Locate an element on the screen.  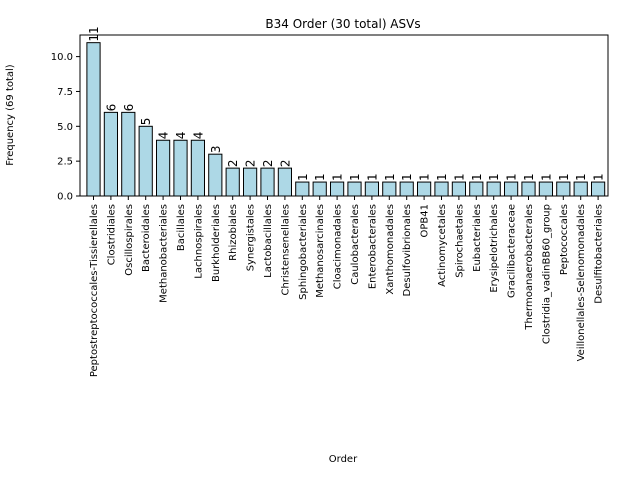
x-tick-label: Gracilibacteraceae is located at coordinates (512, 251).